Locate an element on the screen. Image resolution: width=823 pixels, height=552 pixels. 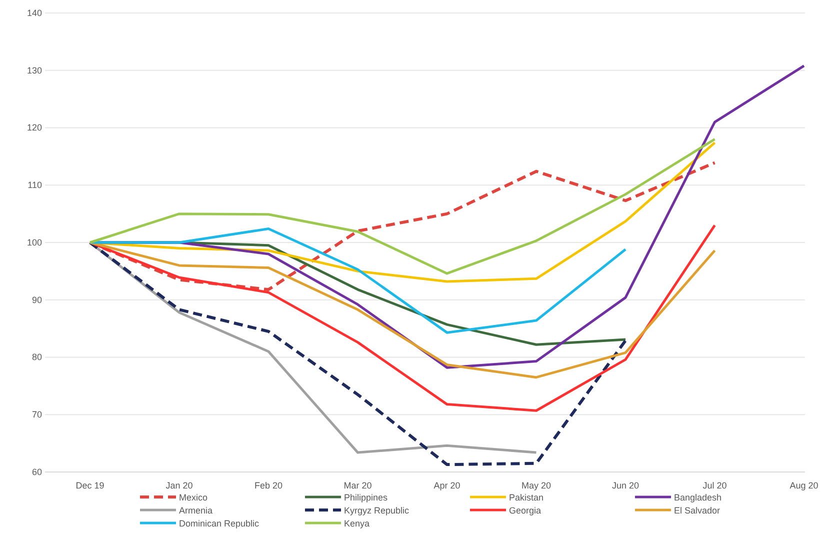
legend-label: El Salvador is located at coordinates (697, 511).